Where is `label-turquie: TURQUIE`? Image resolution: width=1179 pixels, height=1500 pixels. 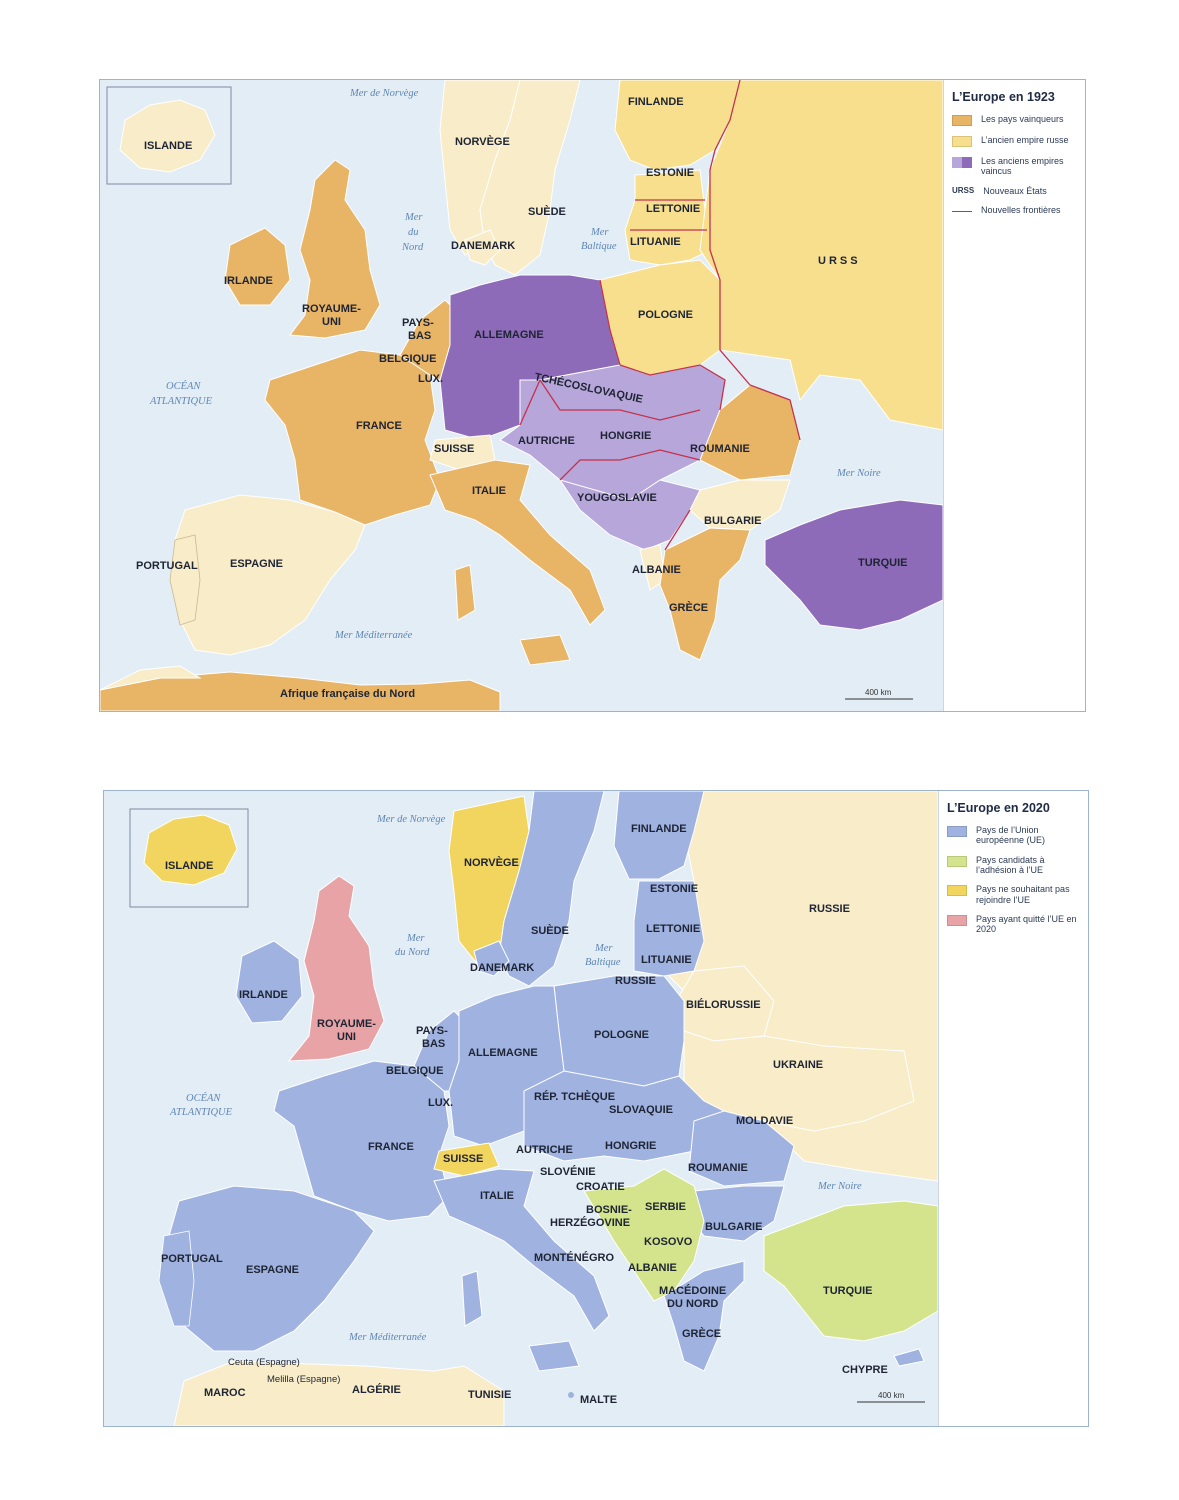 label-turquie: TURQUIE is located at coordinates (883, 563).